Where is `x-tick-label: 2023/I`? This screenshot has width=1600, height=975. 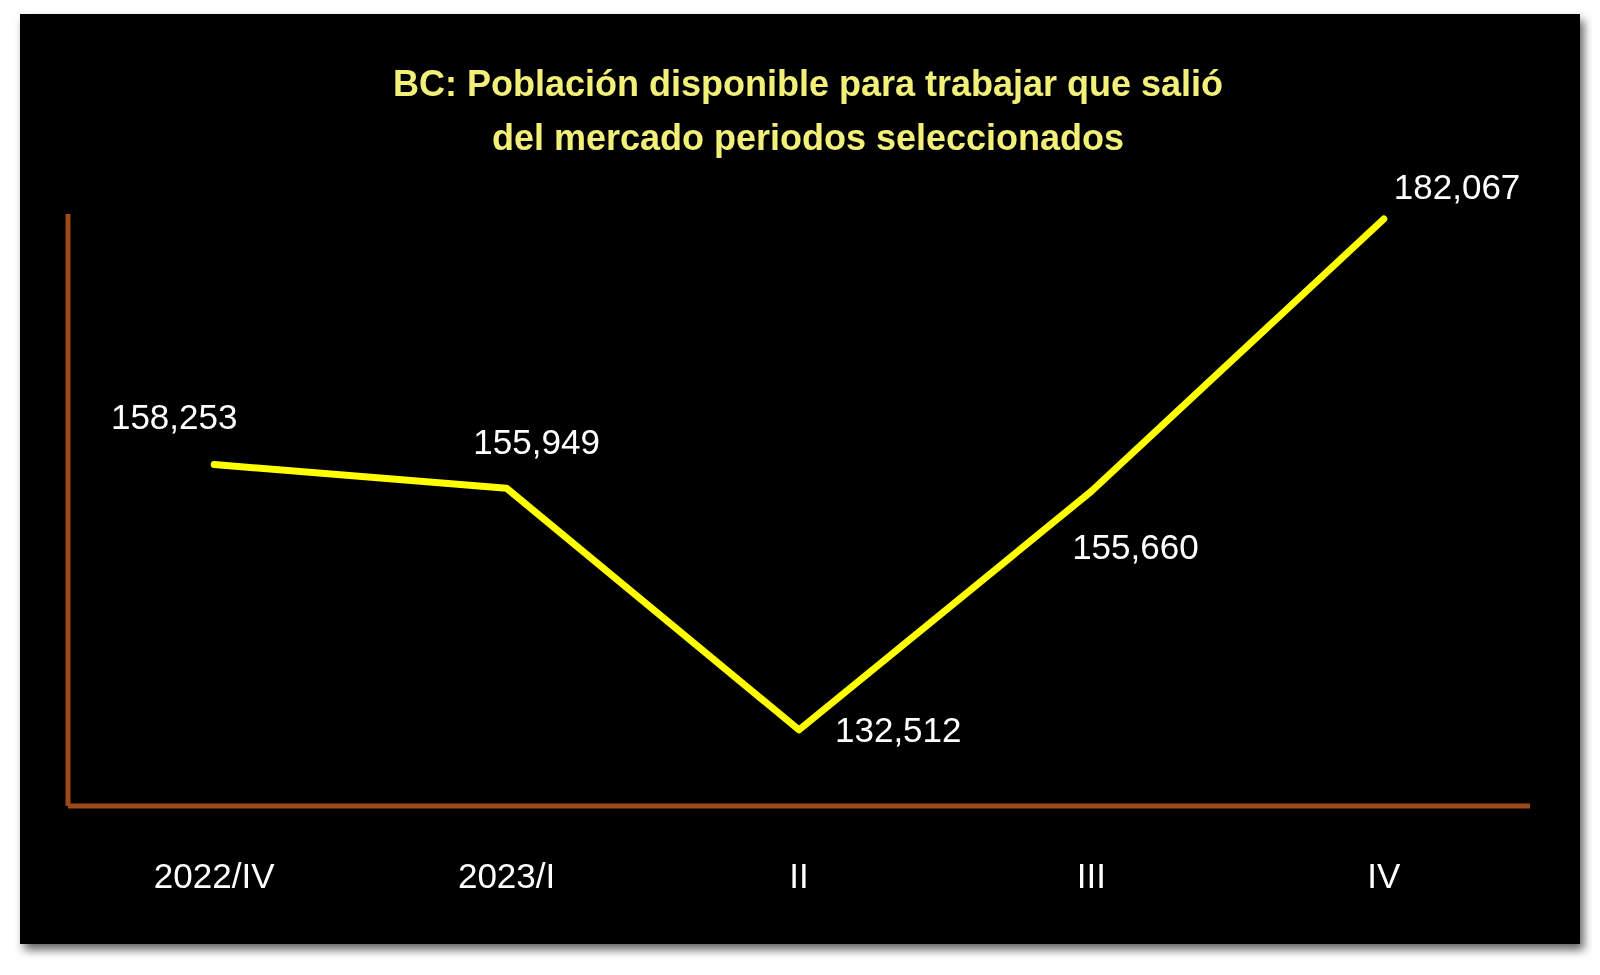 x-tick-label: 2023/I is located at coordinates (506, 875).